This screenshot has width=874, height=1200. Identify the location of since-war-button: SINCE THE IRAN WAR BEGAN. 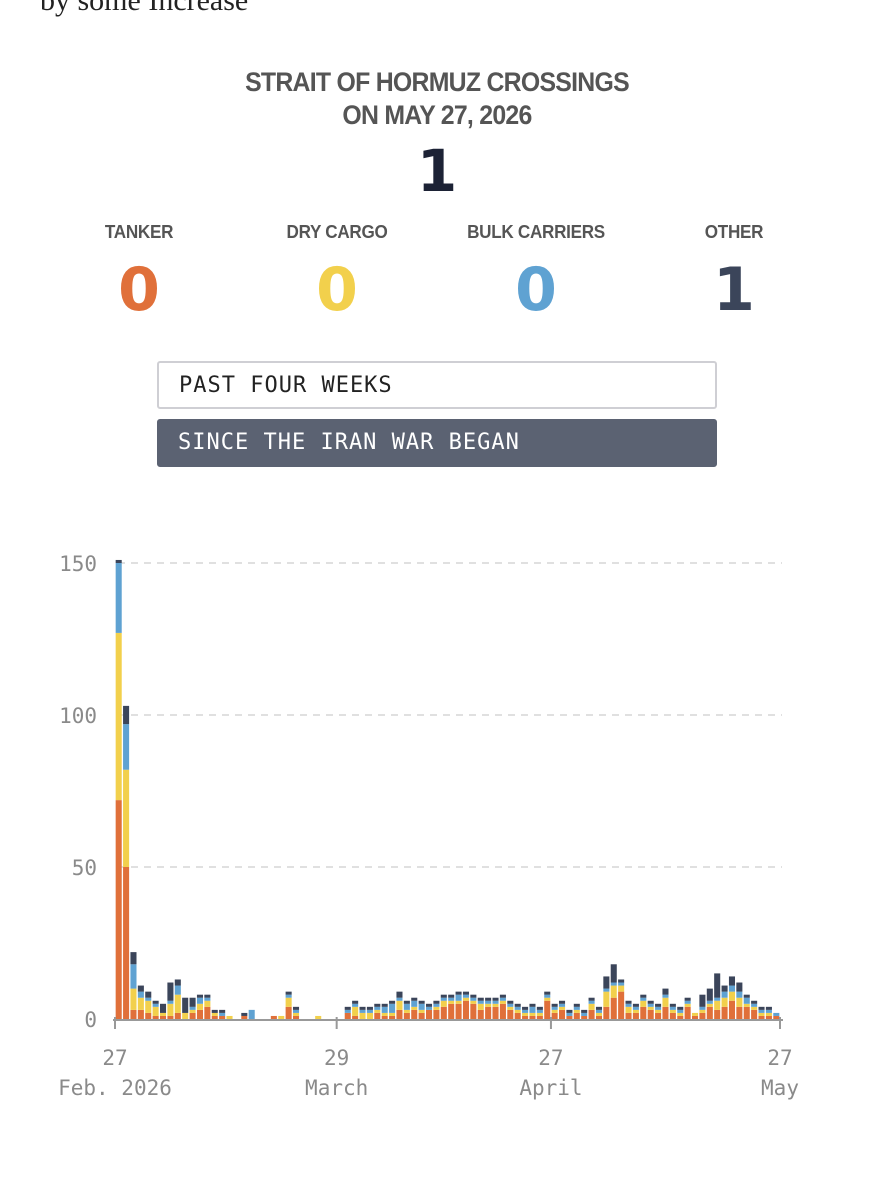
(437, 443).